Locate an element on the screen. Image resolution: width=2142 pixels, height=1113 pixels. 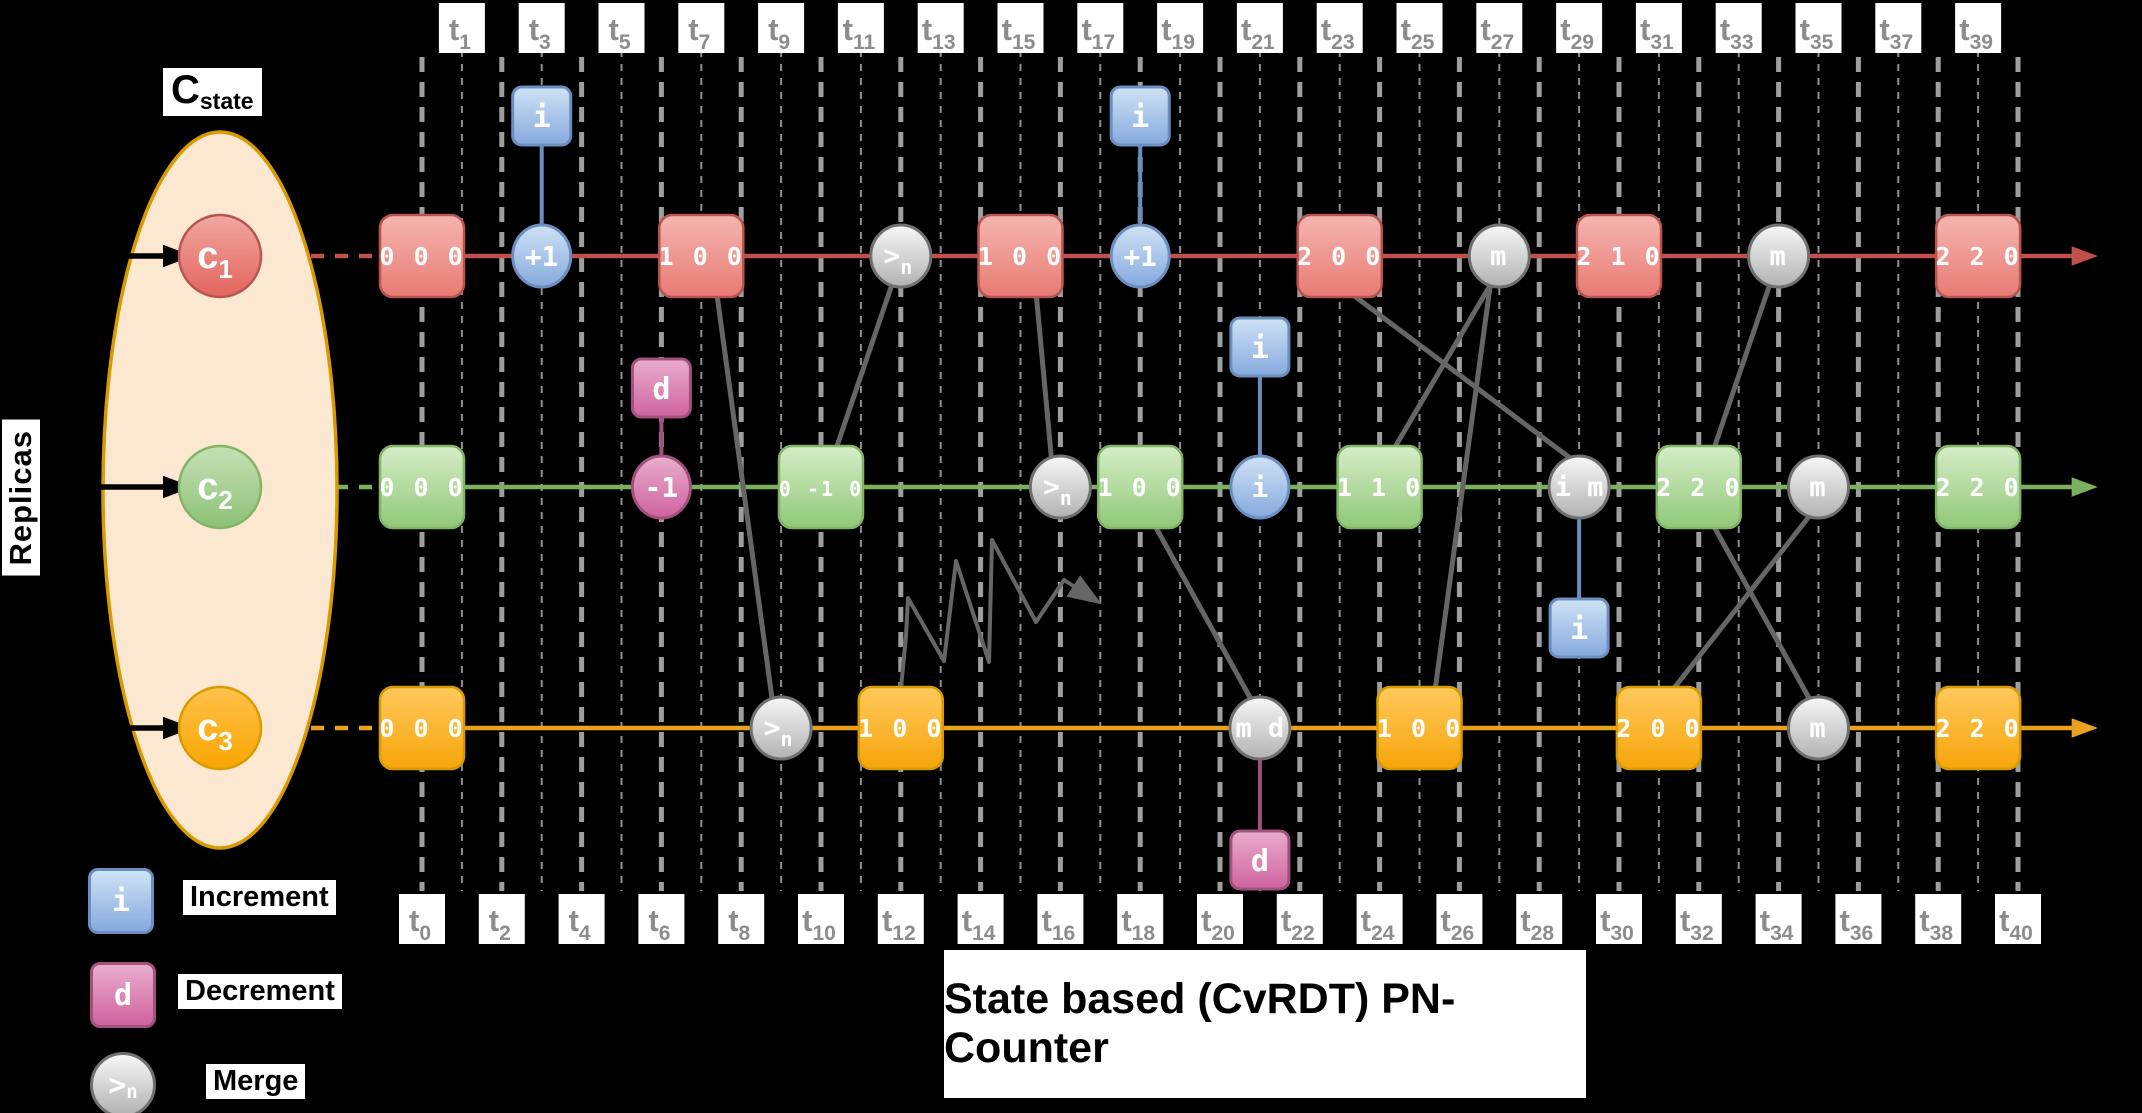
svg-text: t9 is located at coordinates (779, 33).